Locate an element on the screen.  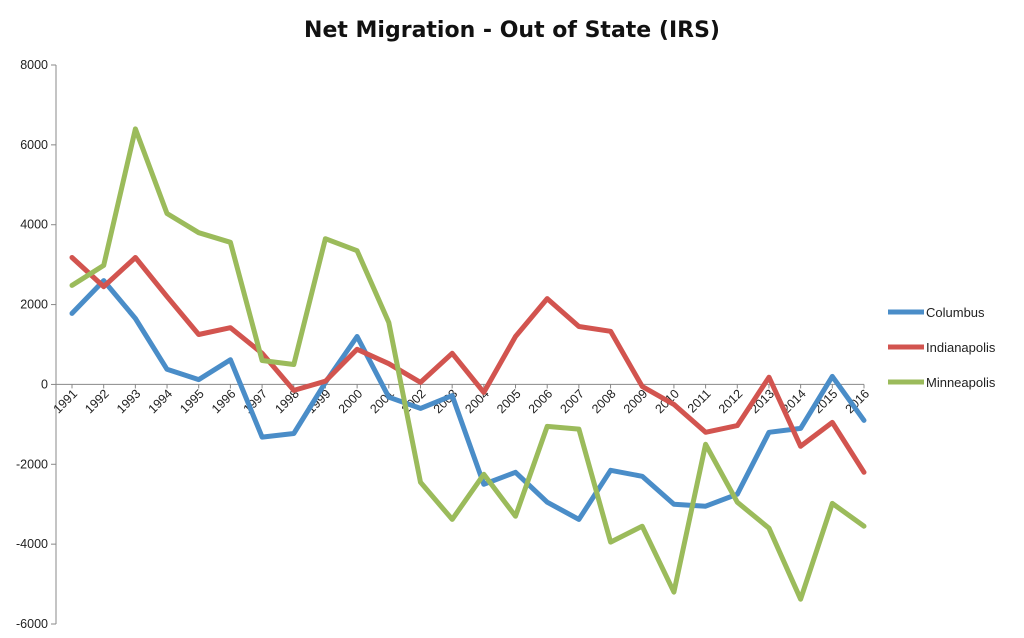
y-tick-label: 0 is located at coordinates (44, 384).